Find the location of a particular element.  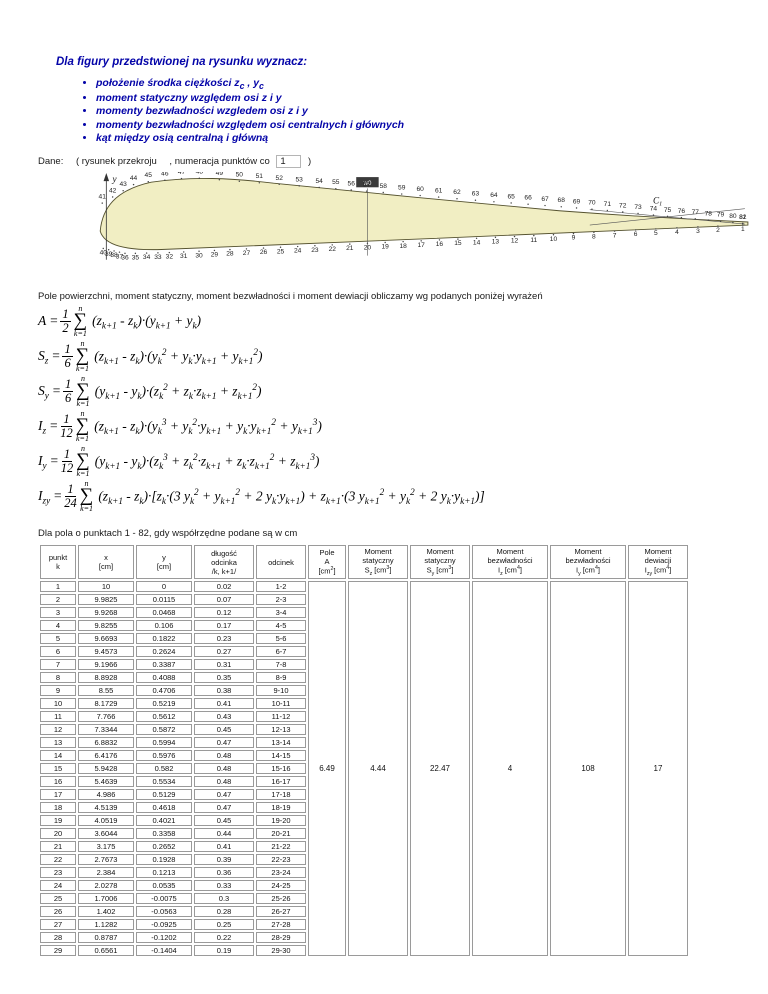

table-cell: 2.0278 is located at coordinates (106, 886).